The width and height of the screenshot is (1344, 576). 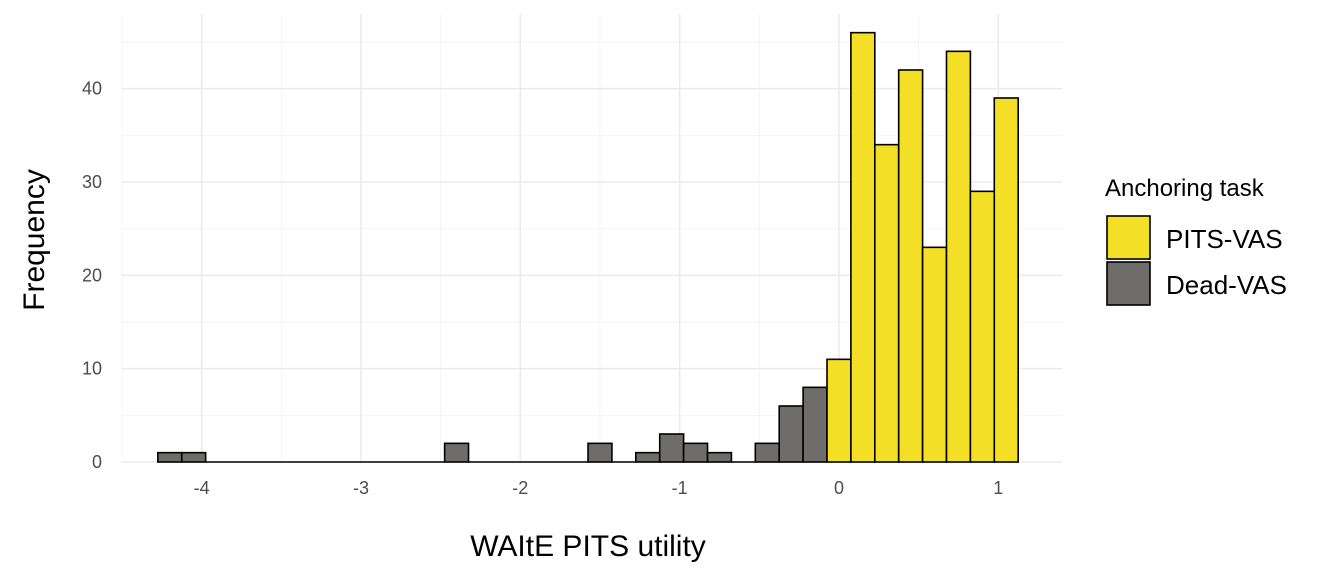 I want to click on x-tick-label: -1, so click(x=680, y=488).